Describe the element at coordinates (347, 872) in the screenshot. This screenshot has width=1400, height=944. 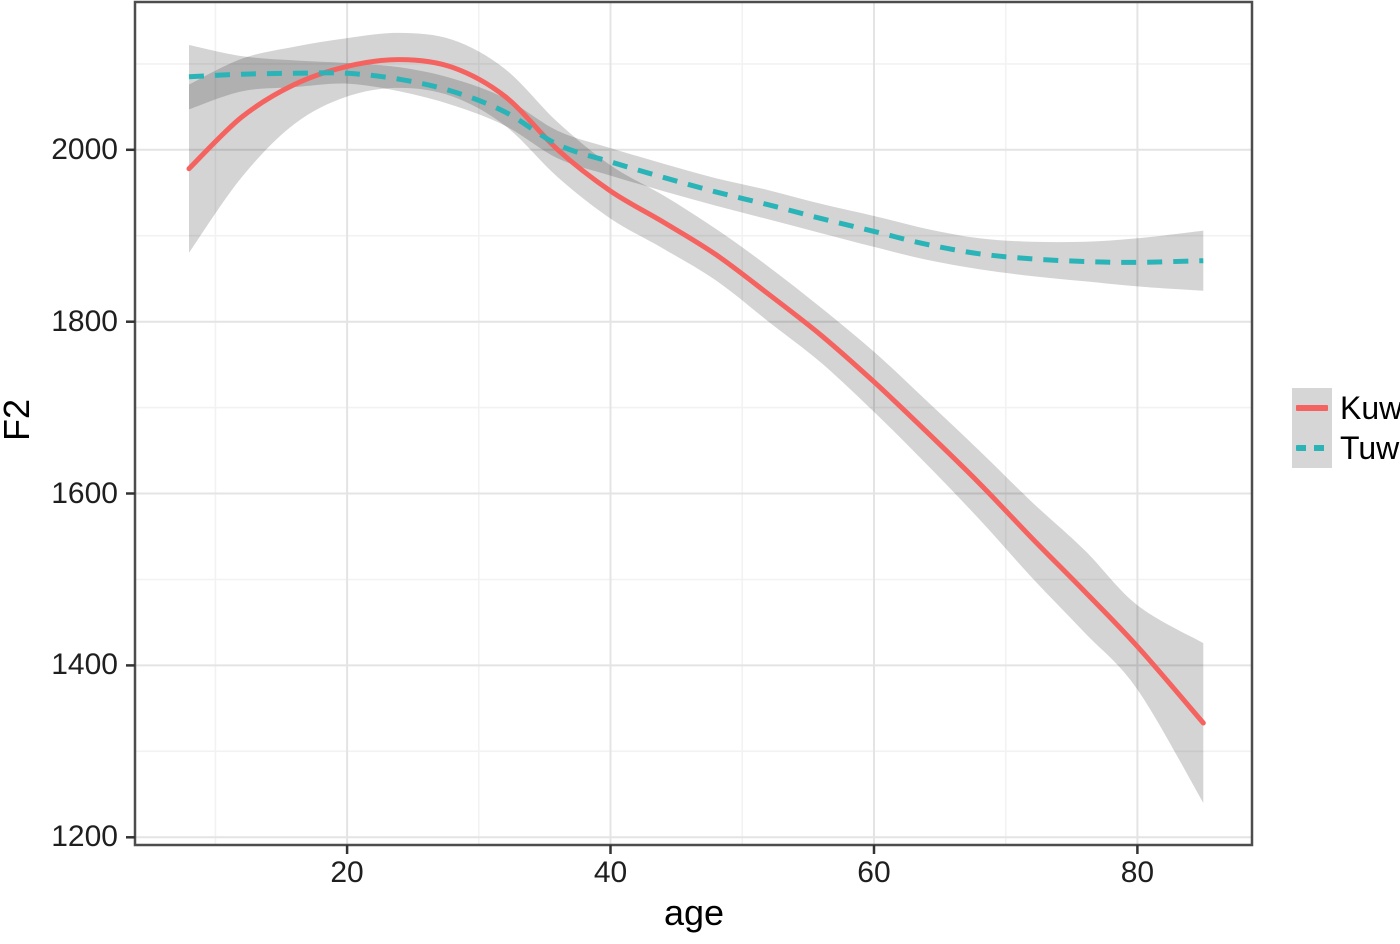
I see `x-tick-label: 20` at that location.